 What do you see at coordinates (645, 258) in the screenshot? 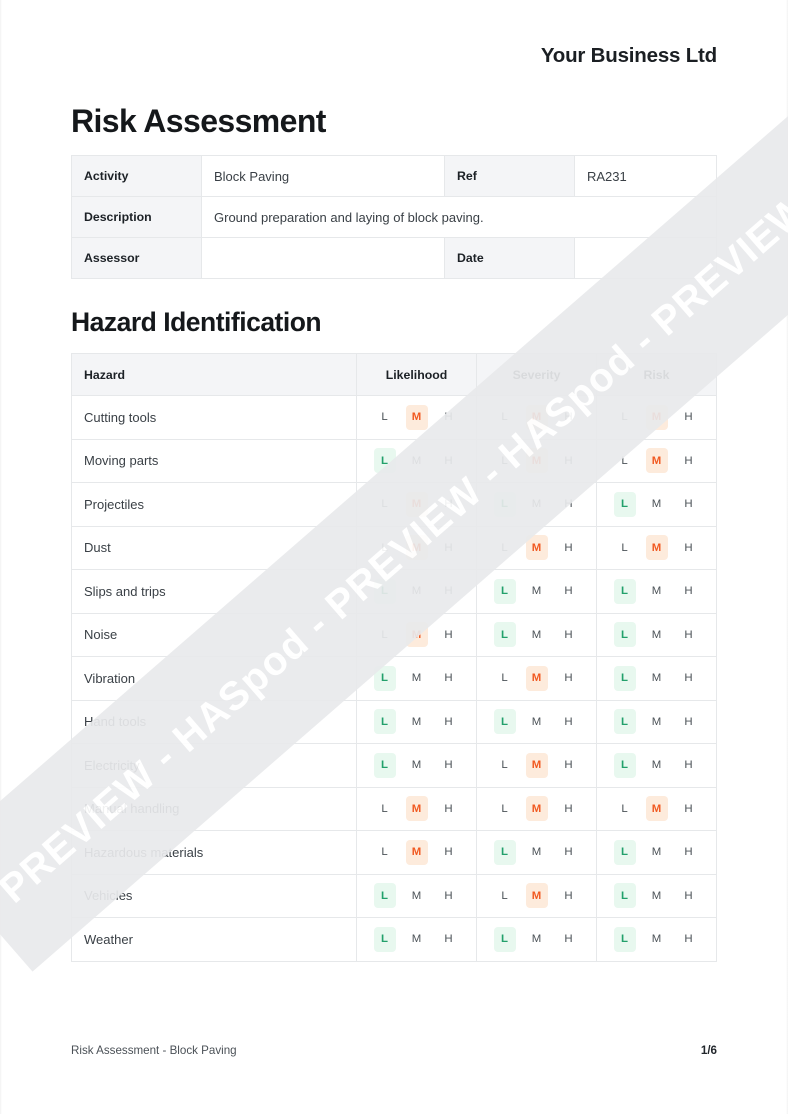
I see `date-value` at bounding box center [645, 258].